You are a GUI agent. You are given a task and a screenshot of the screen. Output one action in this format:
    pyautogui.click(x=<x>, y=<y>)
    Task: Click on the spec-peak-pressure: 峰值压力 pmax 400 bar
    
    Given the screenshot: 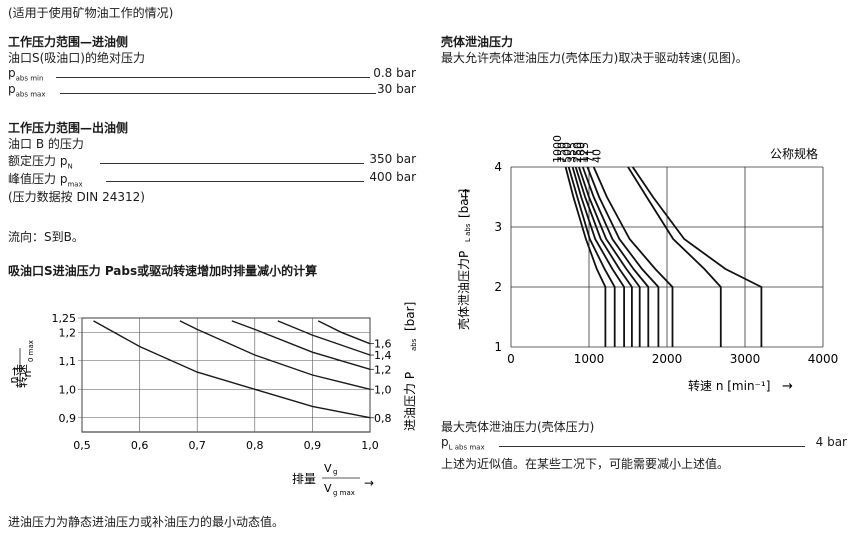 What is the action you would take?
    pyautogui.click(x=212, y=179)
    